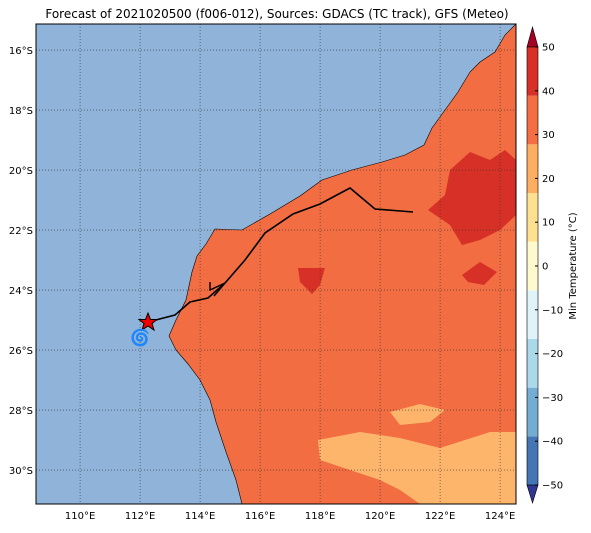  Describe the element at coordinates (260, 516) in the screenshot. I see `lon-tick-label: 116°E` at that location.